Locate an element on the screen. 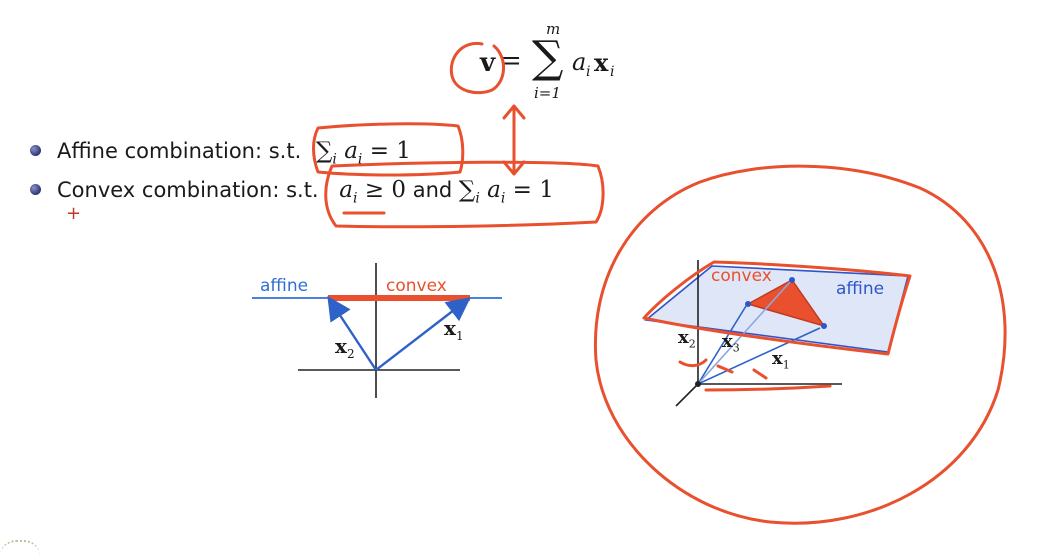  x2-label-3d: x2 is located at coordinates (687, 339).